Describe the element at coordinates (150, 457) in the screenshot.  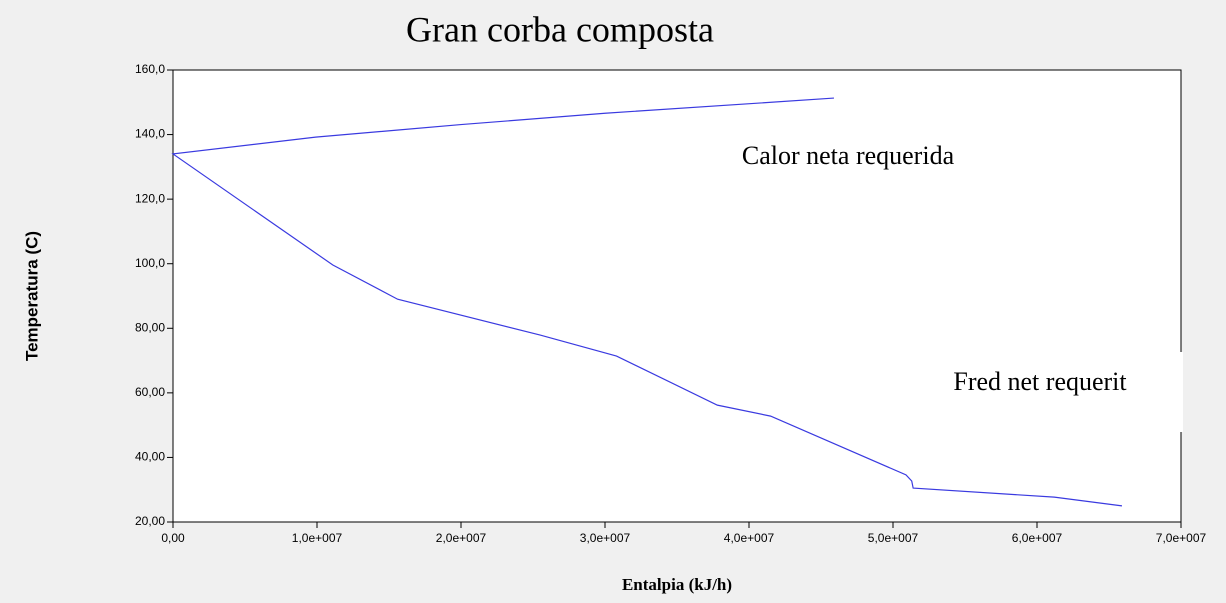
I see `y-tick-label: 40,00` at that location.